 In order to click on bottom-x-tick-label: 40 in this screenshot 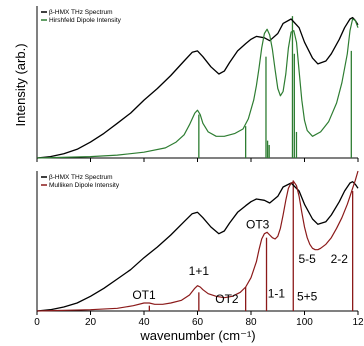, I will do `click(144, 322)`.